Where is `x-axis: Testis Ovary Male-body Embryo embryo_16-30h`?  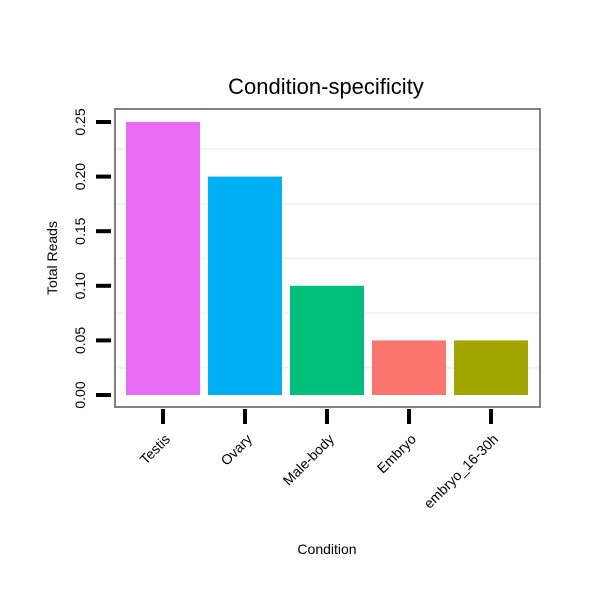 x-axis: Testis Ovary Male-body Embryo embryo_16-30h is located at coordinates (318, 460).